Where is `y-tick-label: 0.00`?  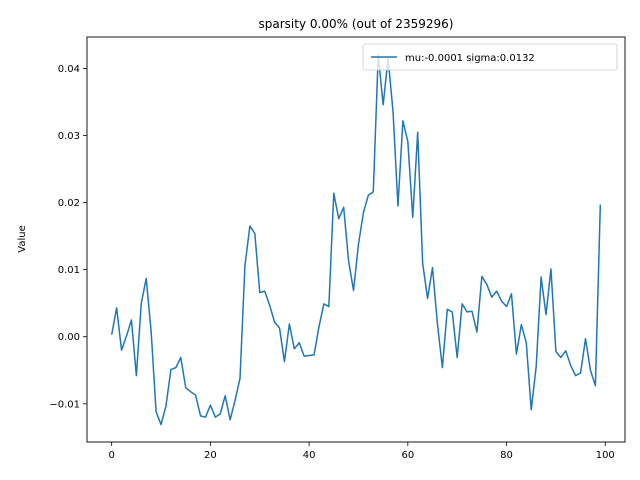 y-tick-label: 0.00 is located at coordinates (69, 337).